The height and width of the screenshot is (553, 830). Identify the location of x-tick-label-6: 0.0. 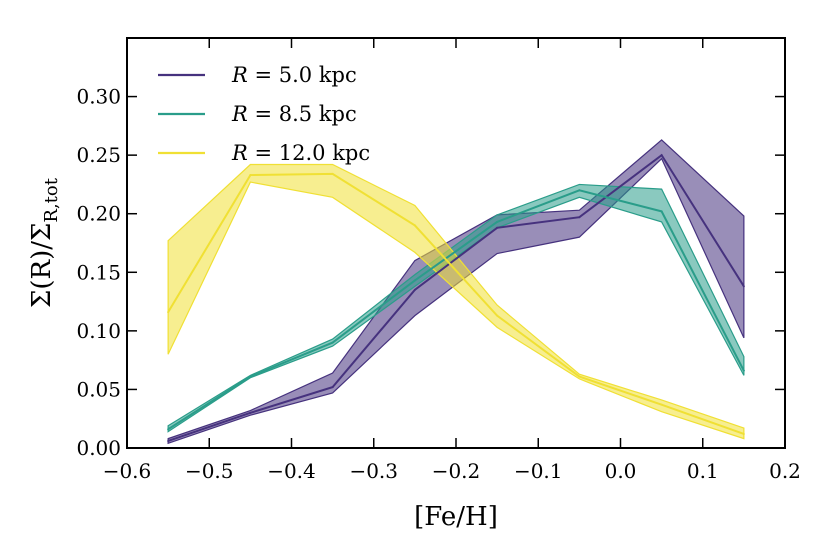
(621, 471).